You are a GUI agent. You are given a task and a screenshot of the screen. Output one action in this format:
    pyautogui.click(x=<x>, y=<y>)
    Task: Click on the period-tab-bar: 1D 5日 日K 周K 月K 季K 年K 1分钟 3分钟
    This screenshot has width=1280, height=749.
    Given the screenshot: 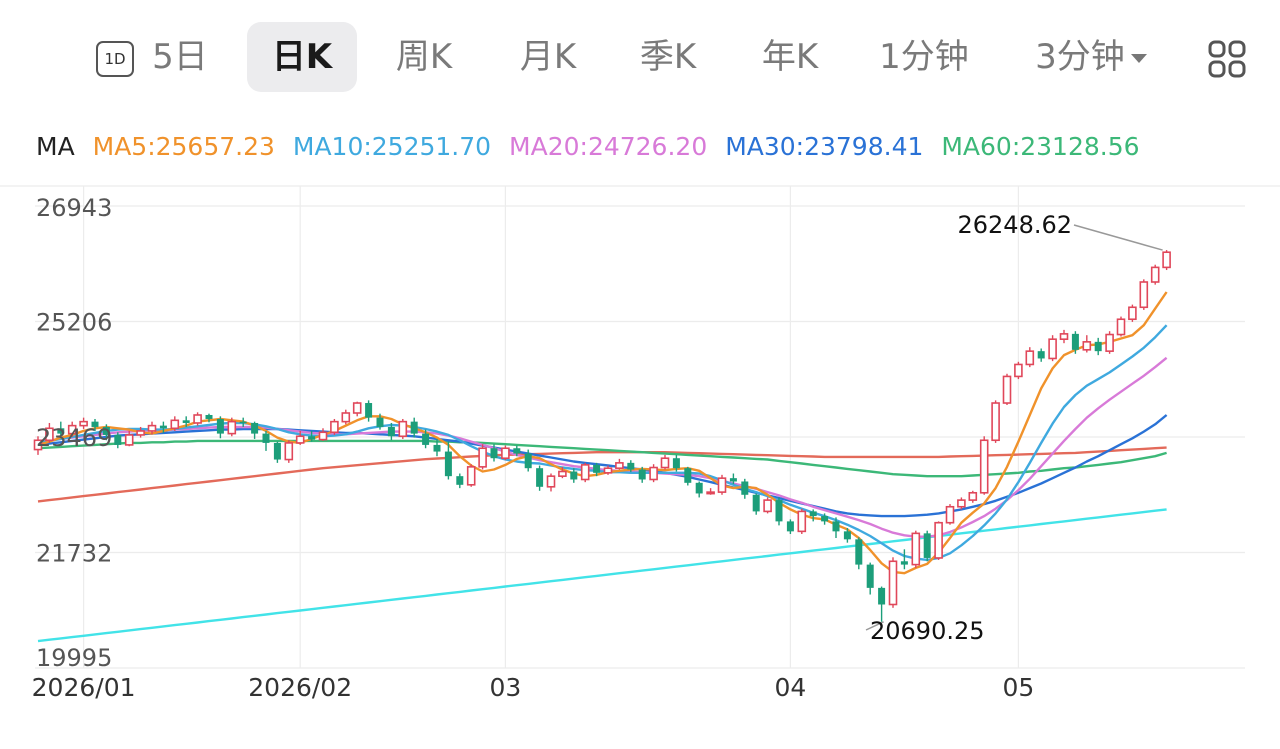 What is the action you would take?
    pyautogui.click(x=640, y=59)
    